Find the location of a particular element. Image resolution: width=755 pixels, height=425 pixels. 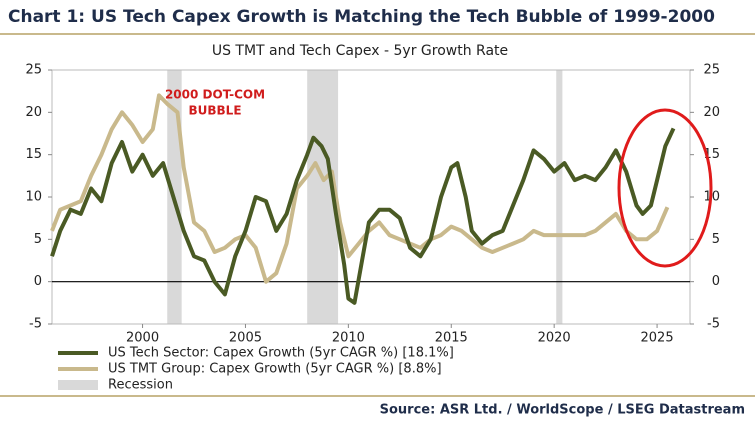

y-tick-label: 15 is located at coordinates (33, 154).